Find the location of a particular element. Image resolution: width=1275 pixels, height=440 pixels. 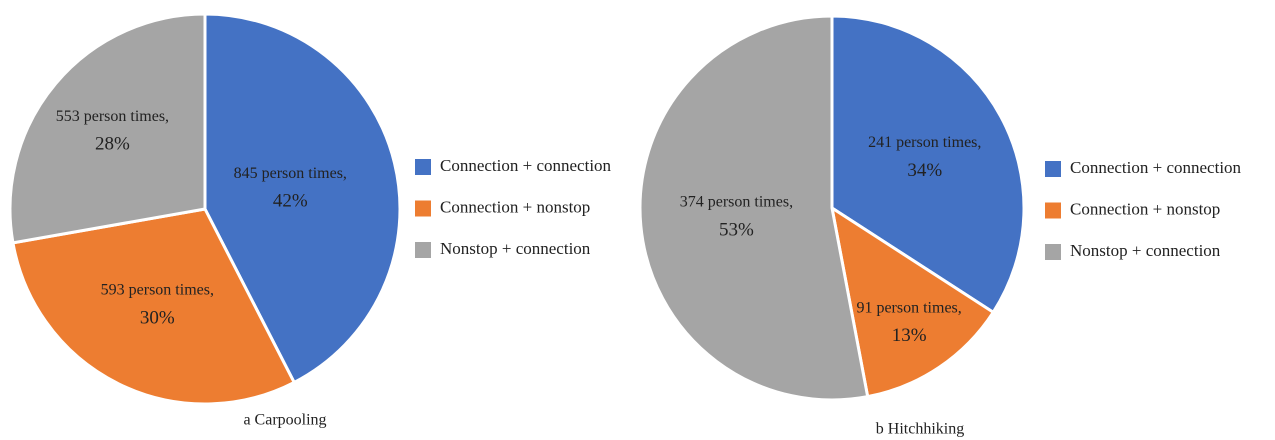

slice-label: 845 person times, is located at coordinates (290, 173).